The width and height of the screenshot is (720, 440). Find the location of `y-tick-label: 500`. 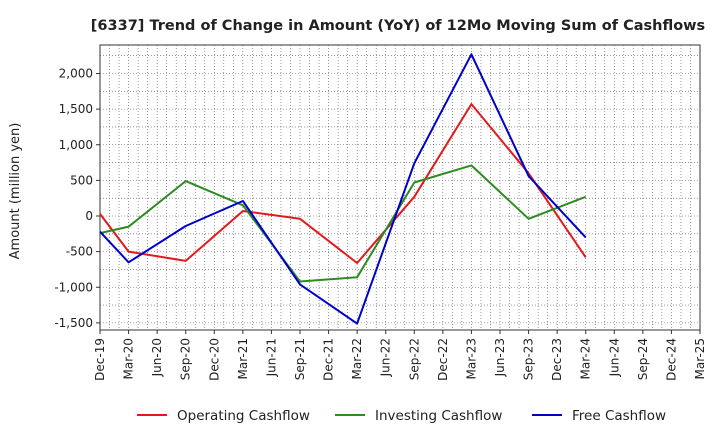

y-tick-label: 500 is located at coordinates (81, 180).